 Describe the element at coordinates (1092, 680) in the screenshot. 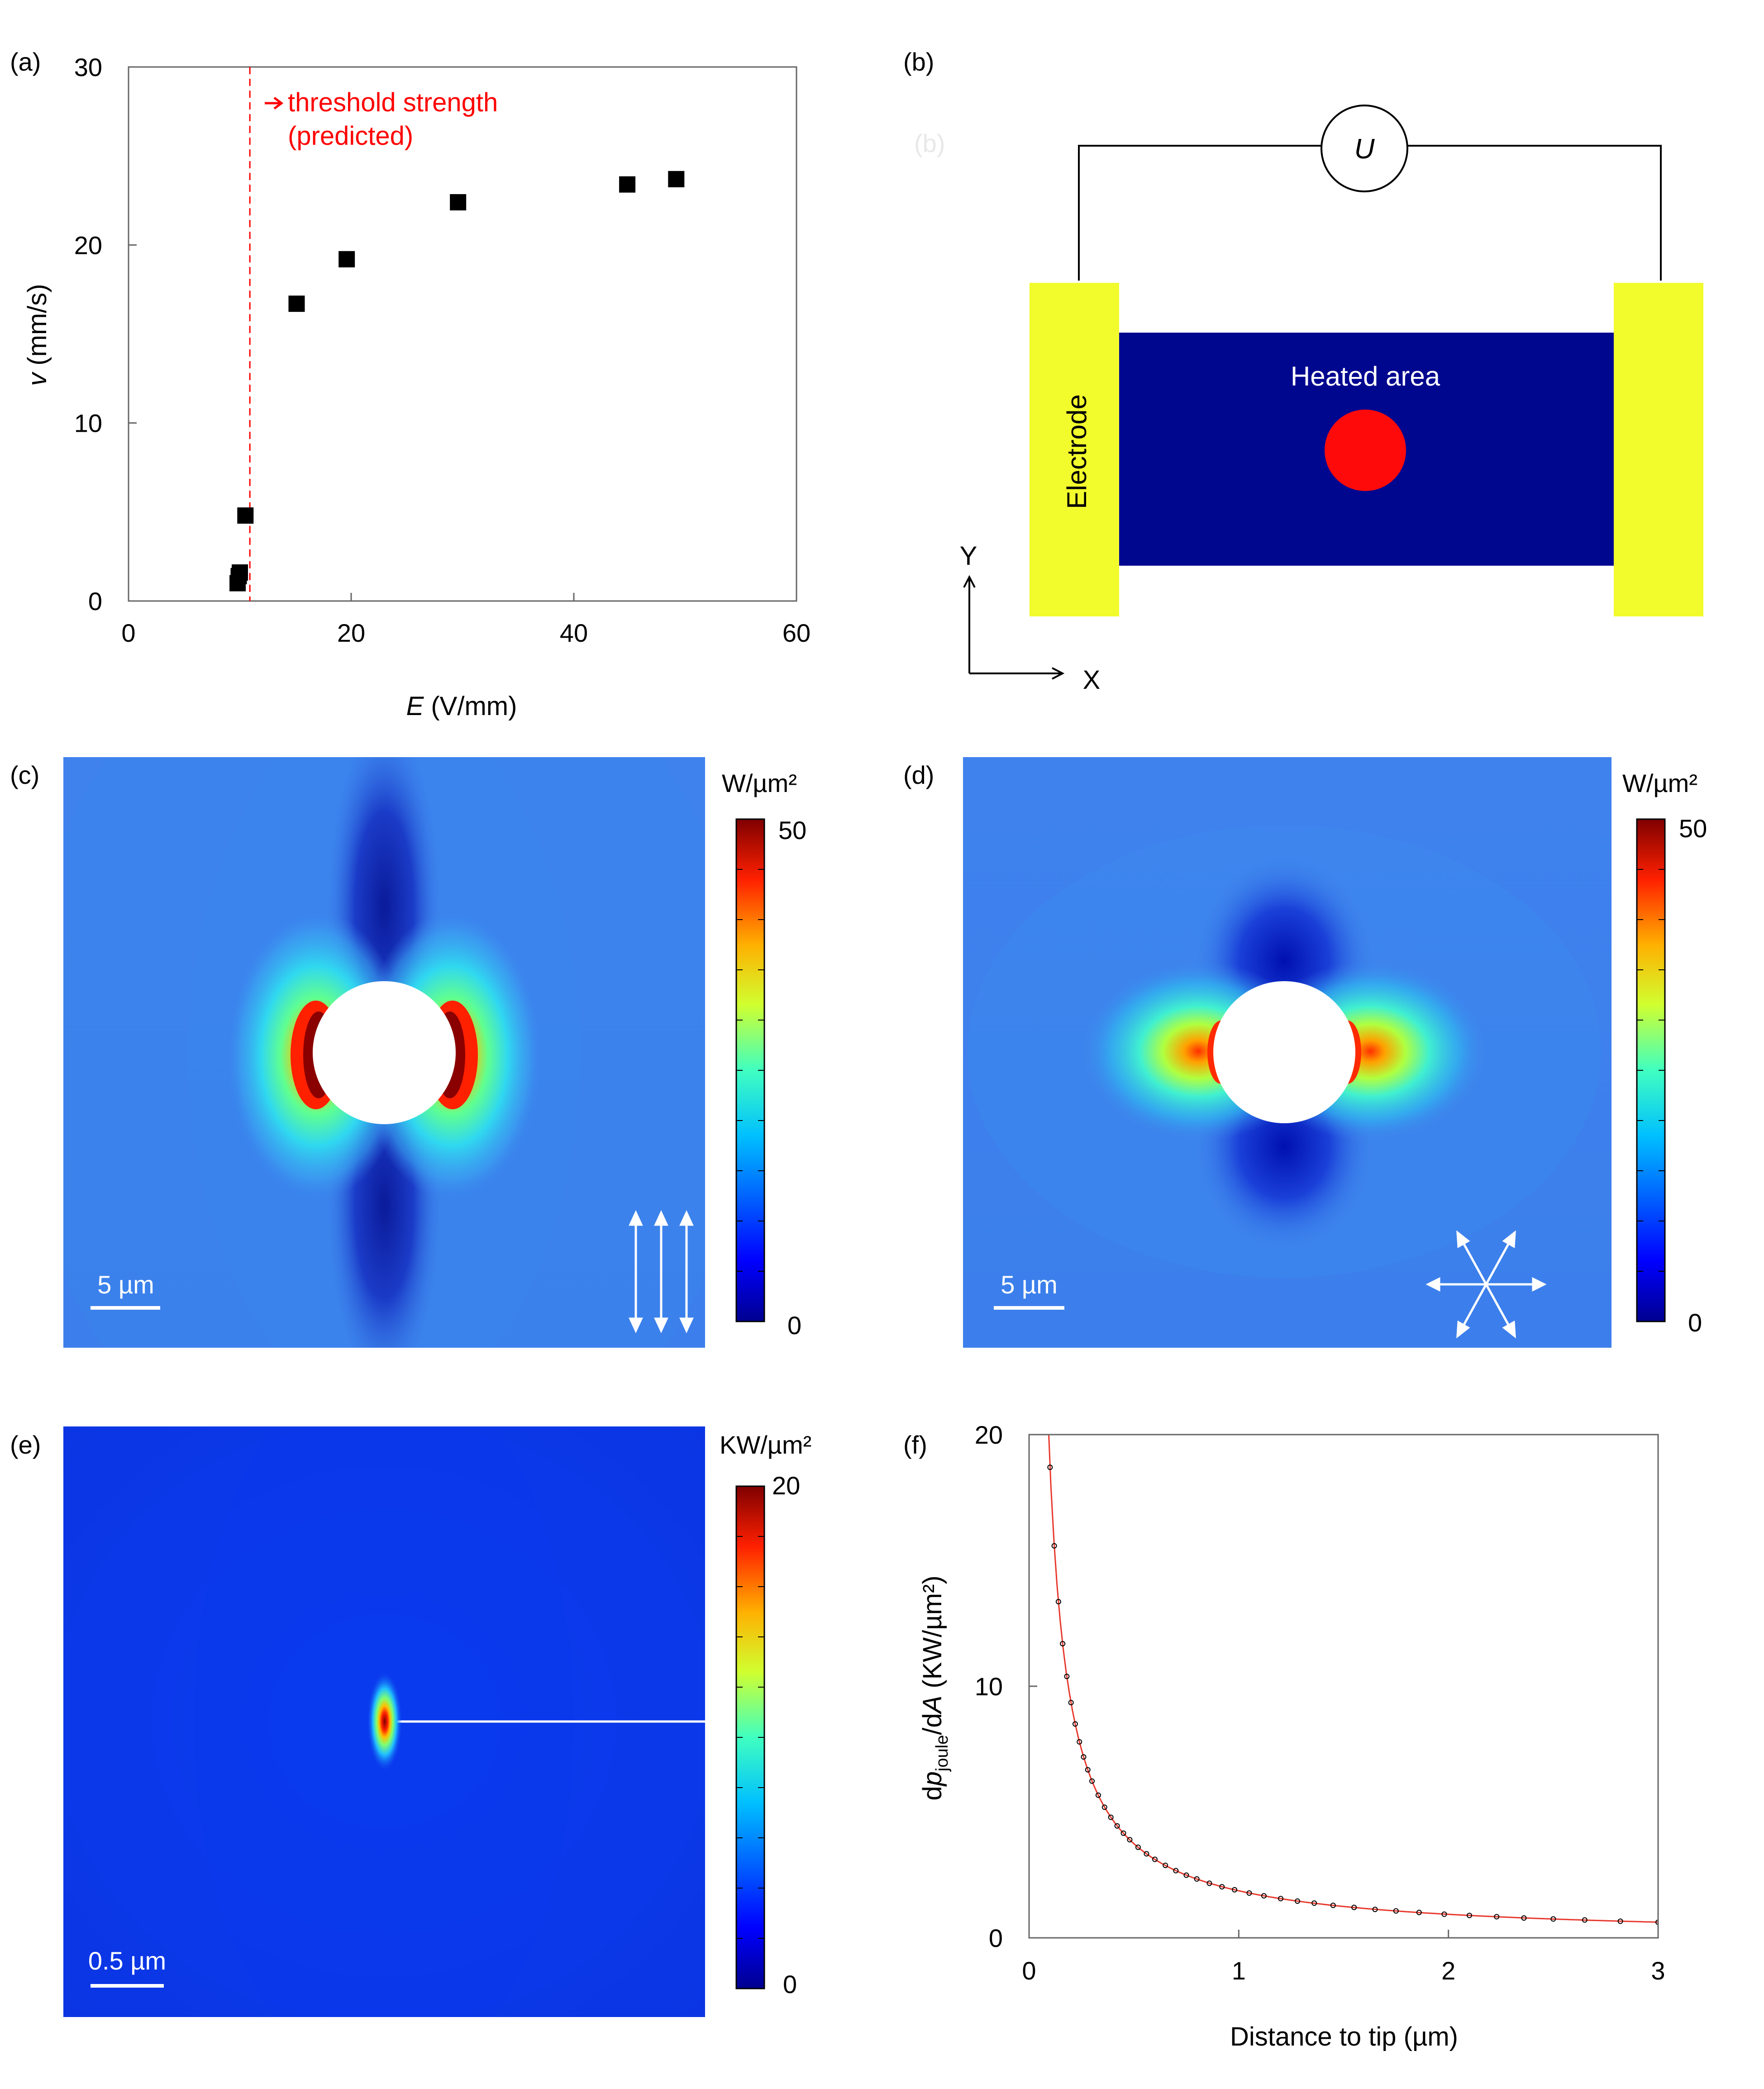

I see `axis-x-label: X` at that location.